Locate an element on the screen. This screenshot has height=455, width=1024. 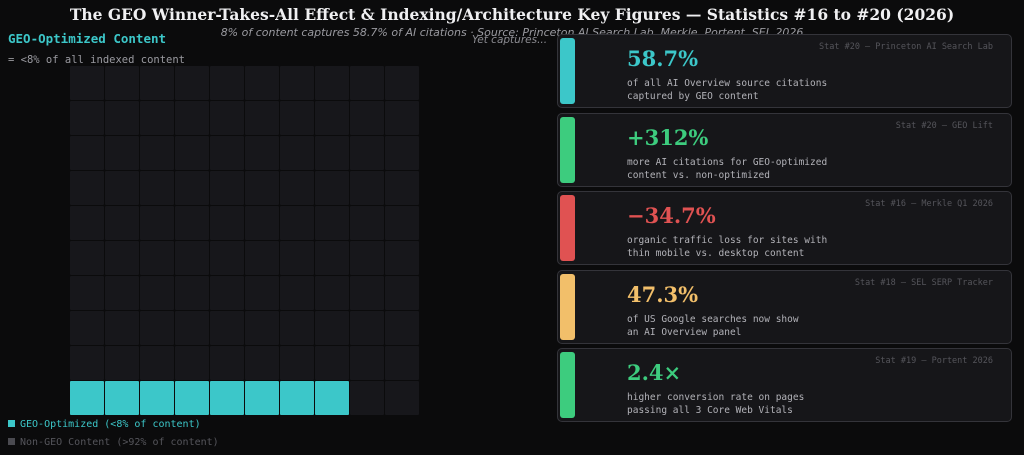
legend-item-non-geo: Non-GEO Content (>92% of content) is located at coordinates (113, 442).